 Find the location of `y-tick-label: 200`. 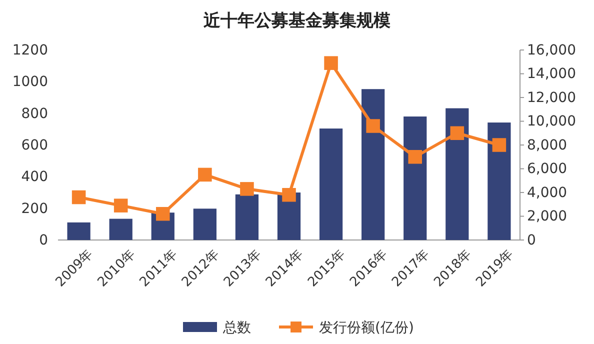

y-tick-label: 200 is located at coordinates (34, 208).